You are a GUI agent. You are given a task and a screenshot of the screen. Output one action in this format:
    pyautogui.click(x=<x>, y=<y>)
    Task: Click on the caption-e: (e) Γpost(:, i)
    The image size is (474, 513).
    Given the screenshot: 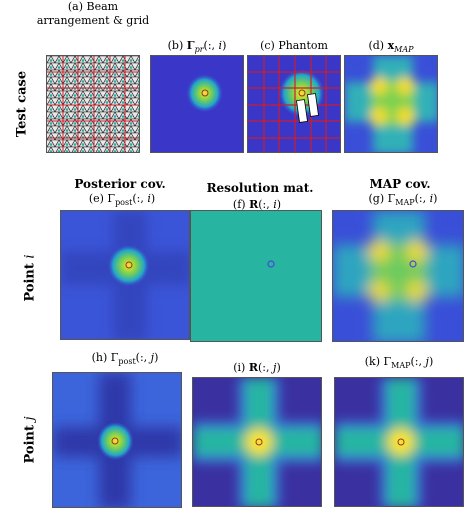 What is the action you would take?
    pyautogui.click(x=122, y=200)
    